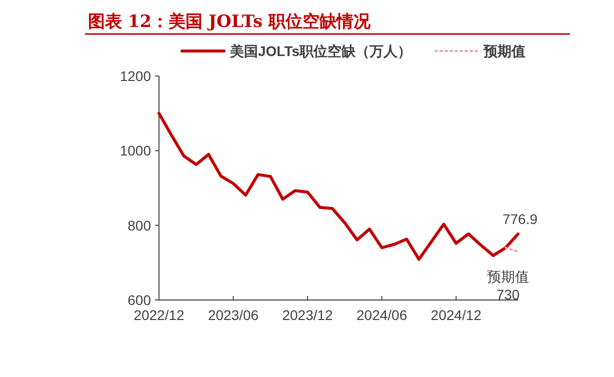 The width and height of the screenshot is (614, 377). Describe the element at coordinates (508, 294) in the screenshot. I see `data-label: 730` at that location.